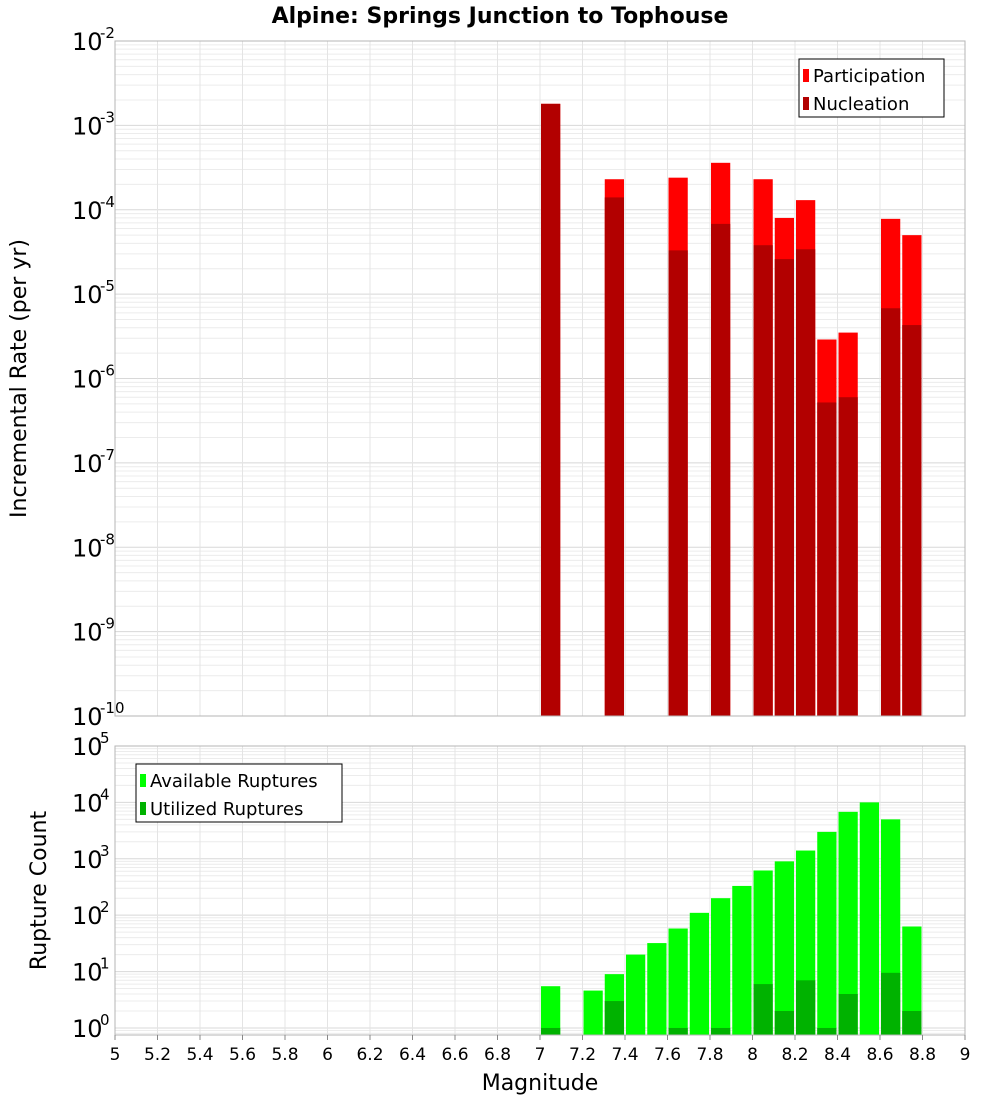 The height and width of the screenshot is (1100, 1000). What do you see at coordinates (284, 1055) in the screenshot?
I see `x-tick-label: 5.8` at bounding box center [284, 1055].